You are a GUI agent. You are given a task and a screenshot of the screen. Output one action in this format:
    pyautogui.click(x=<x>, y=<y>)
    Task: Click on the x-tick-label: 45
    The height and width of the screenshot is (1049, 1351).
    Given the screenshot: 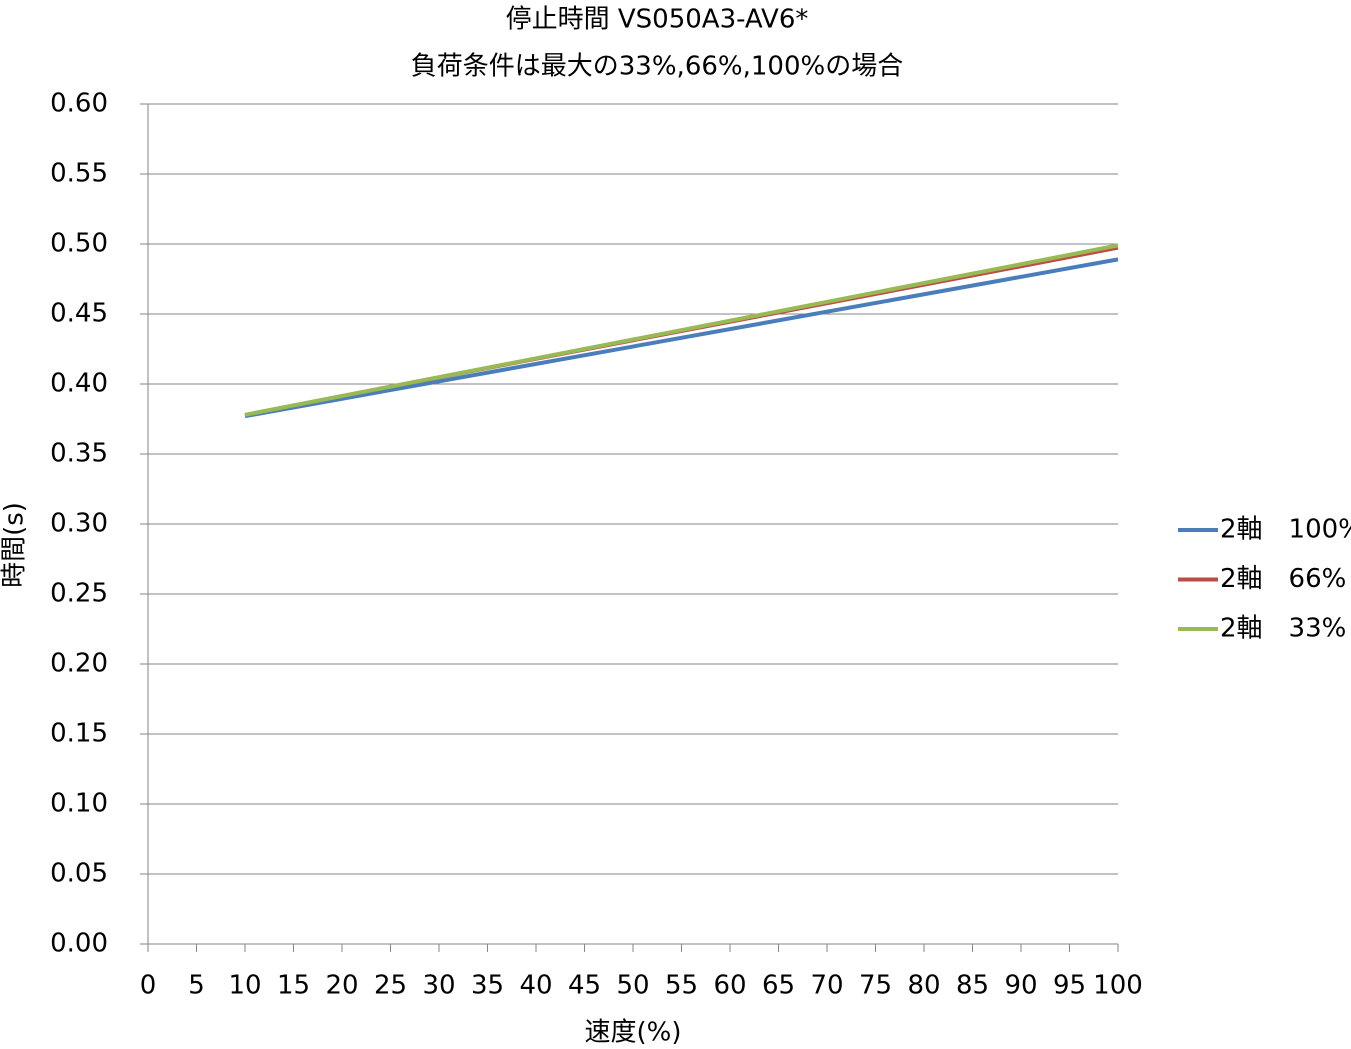 What is the action you would take?
    pyautogui.click(x=584, y=986)
    